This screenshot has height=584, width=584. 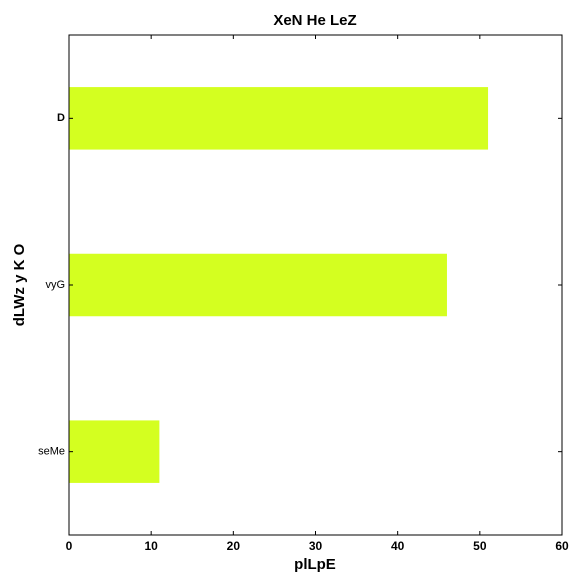 I want to click on x-tick-label: 40, so click(x=398, y=546).